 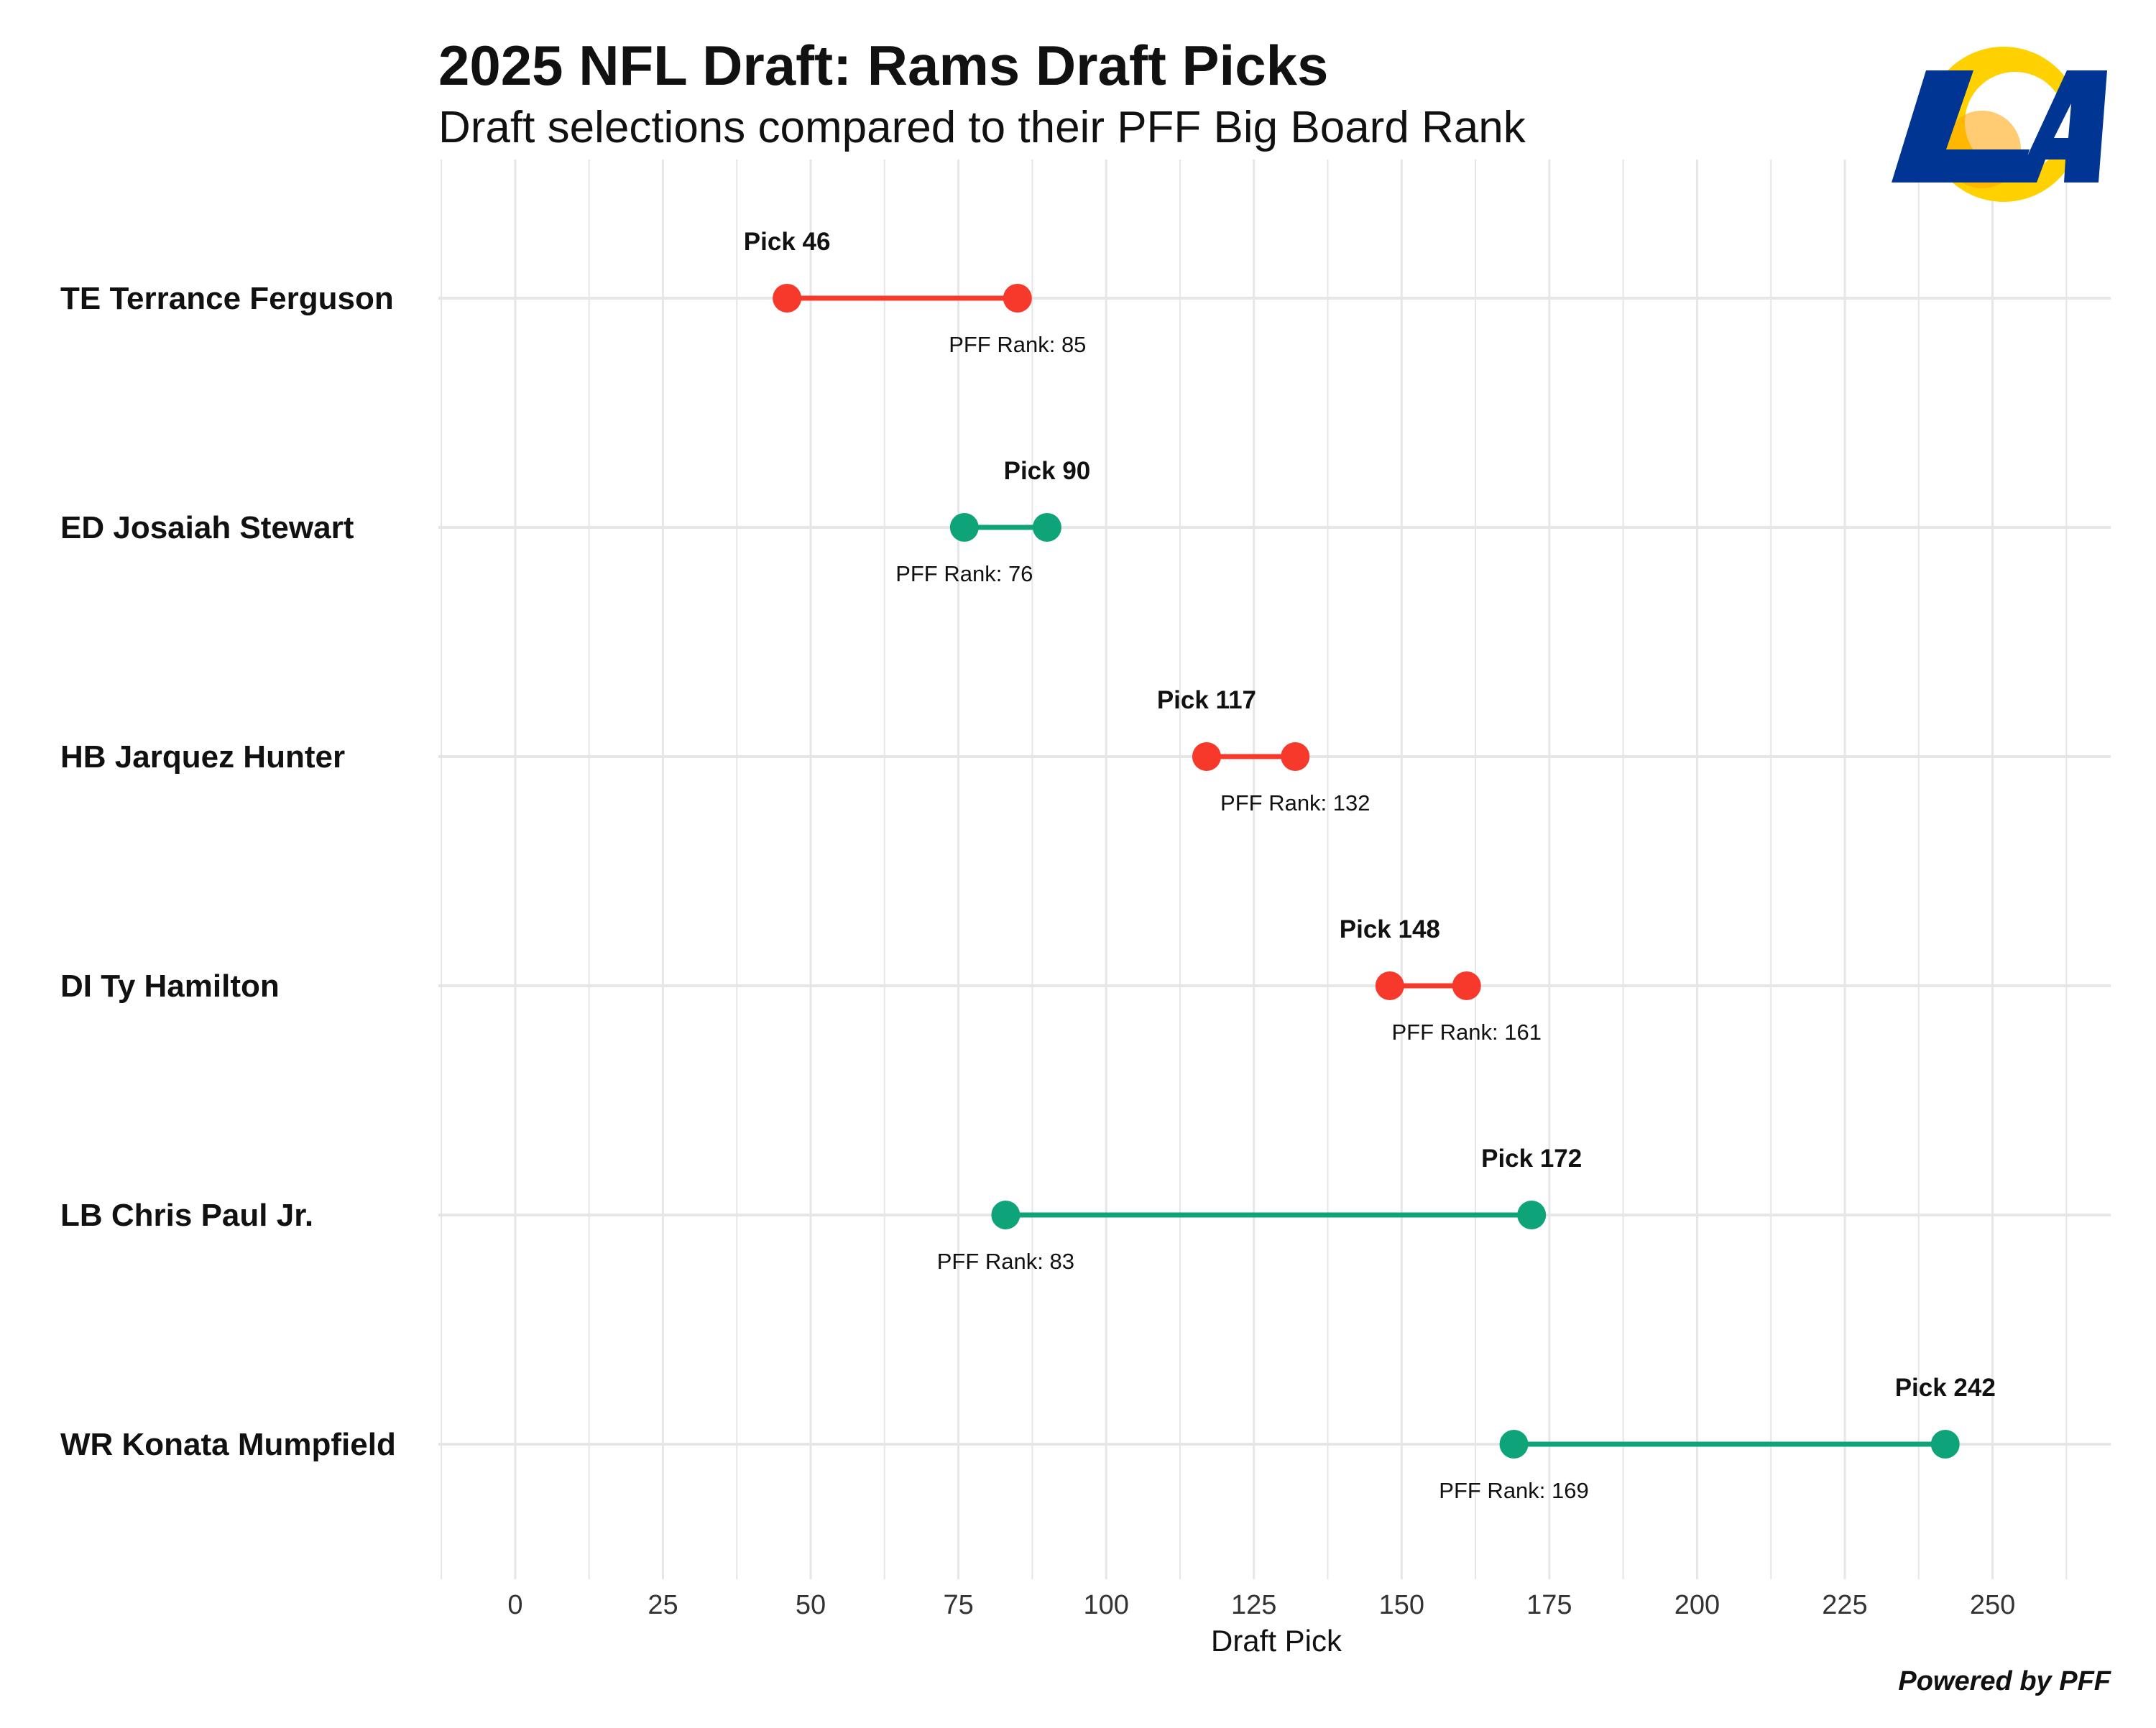 I want to click on pff-rank-label: PFF Rank: 83, so click(x=1005, y=1262).